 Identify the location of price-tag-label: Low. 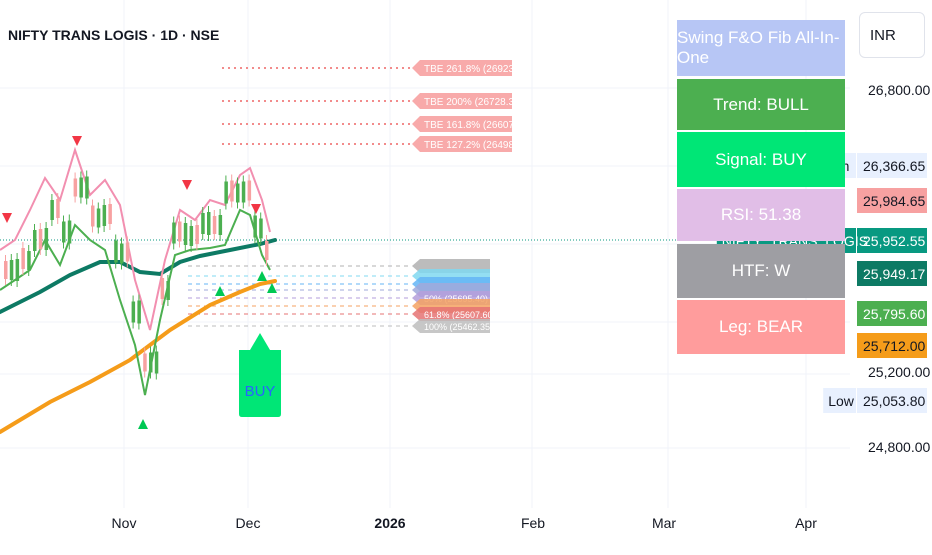
(841, 401).